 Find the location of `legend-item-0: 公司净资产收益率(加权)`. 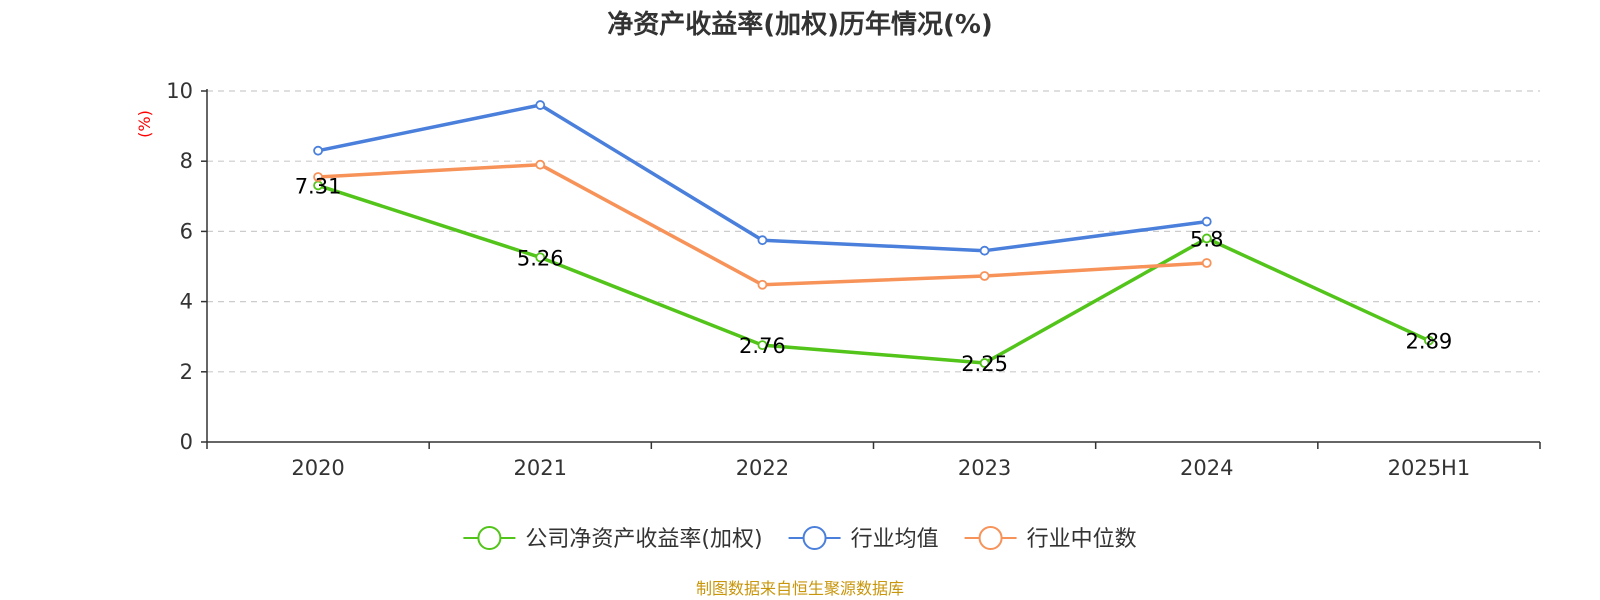

legend-item-0: 公司净资产收益率(加权) is located at coordinates (613, 539).